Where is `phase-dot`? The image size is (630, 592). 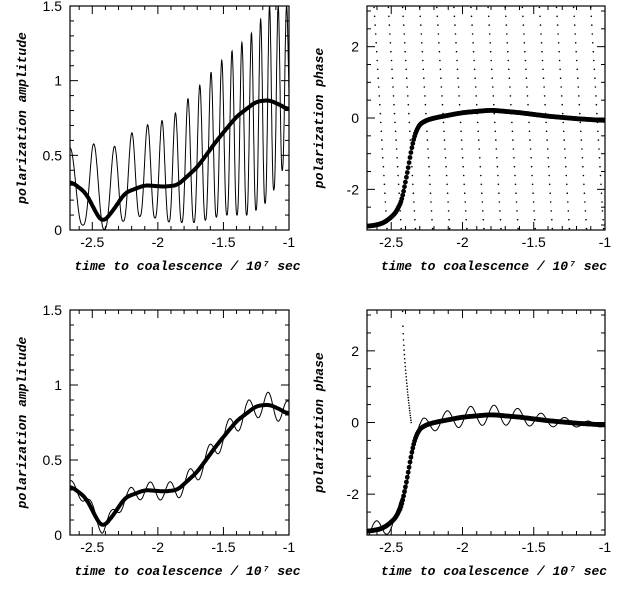
phase-dot is located at coordinates (403, 191).